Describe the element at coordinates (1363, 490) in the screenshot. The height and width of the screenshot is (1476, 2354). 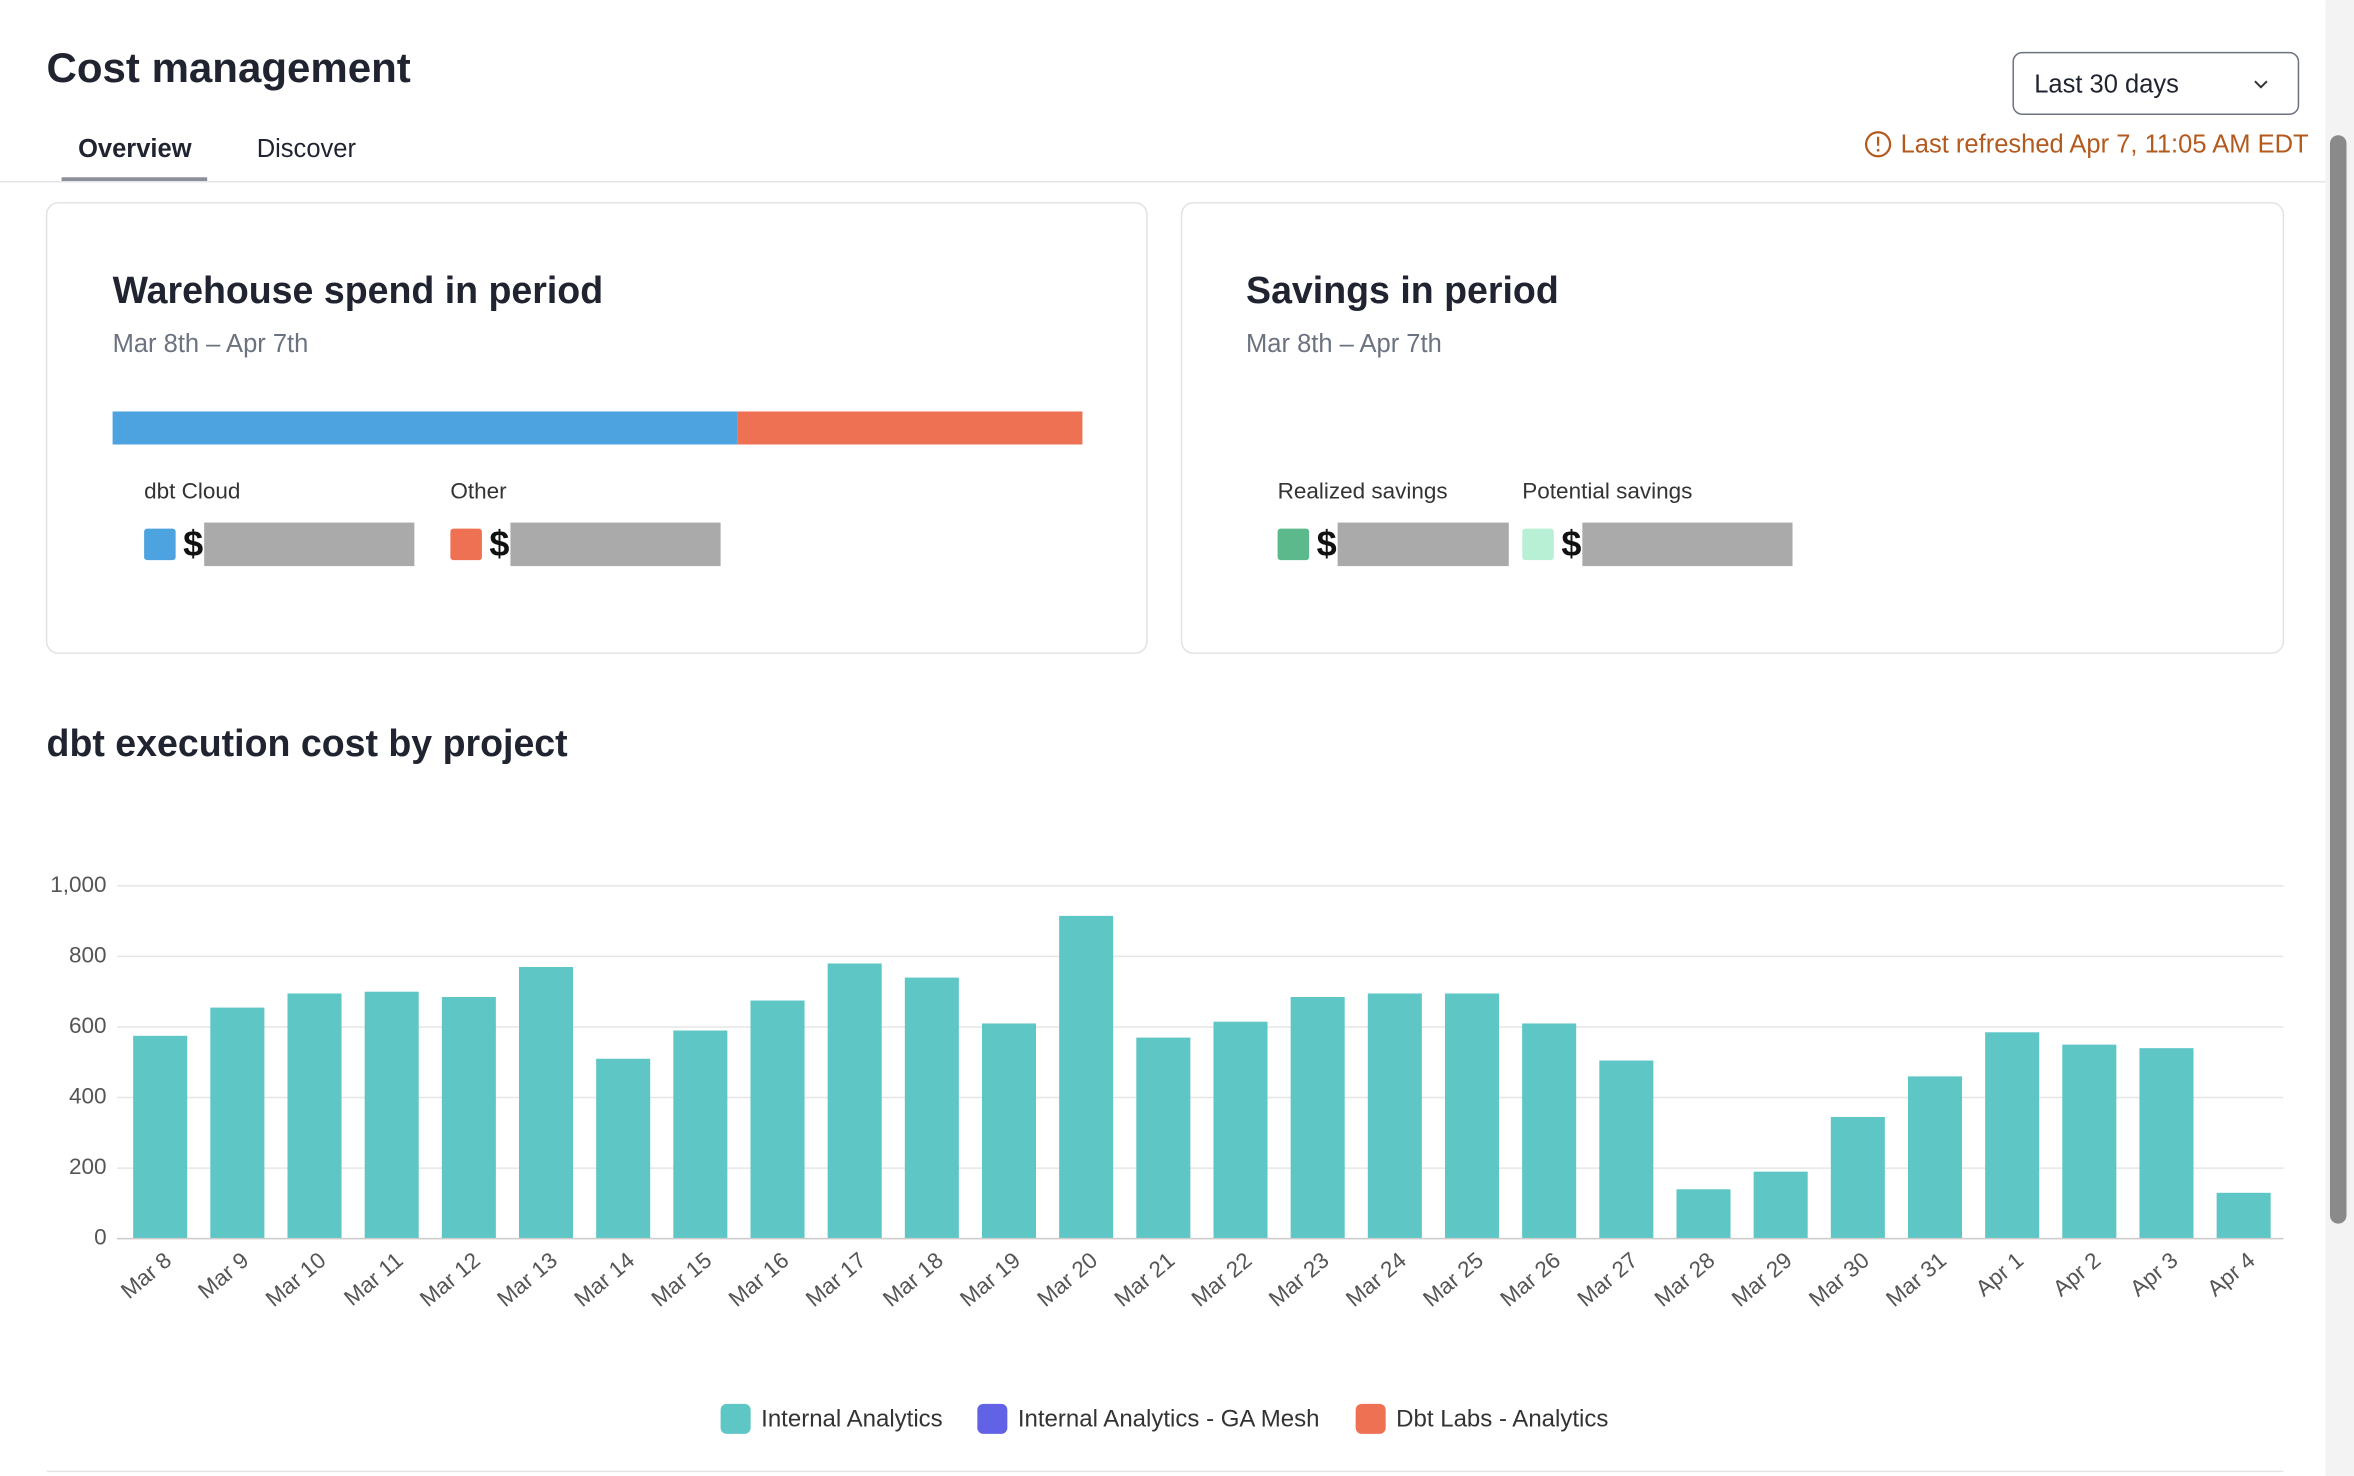
I see `item-label: Realized savings` at that location.